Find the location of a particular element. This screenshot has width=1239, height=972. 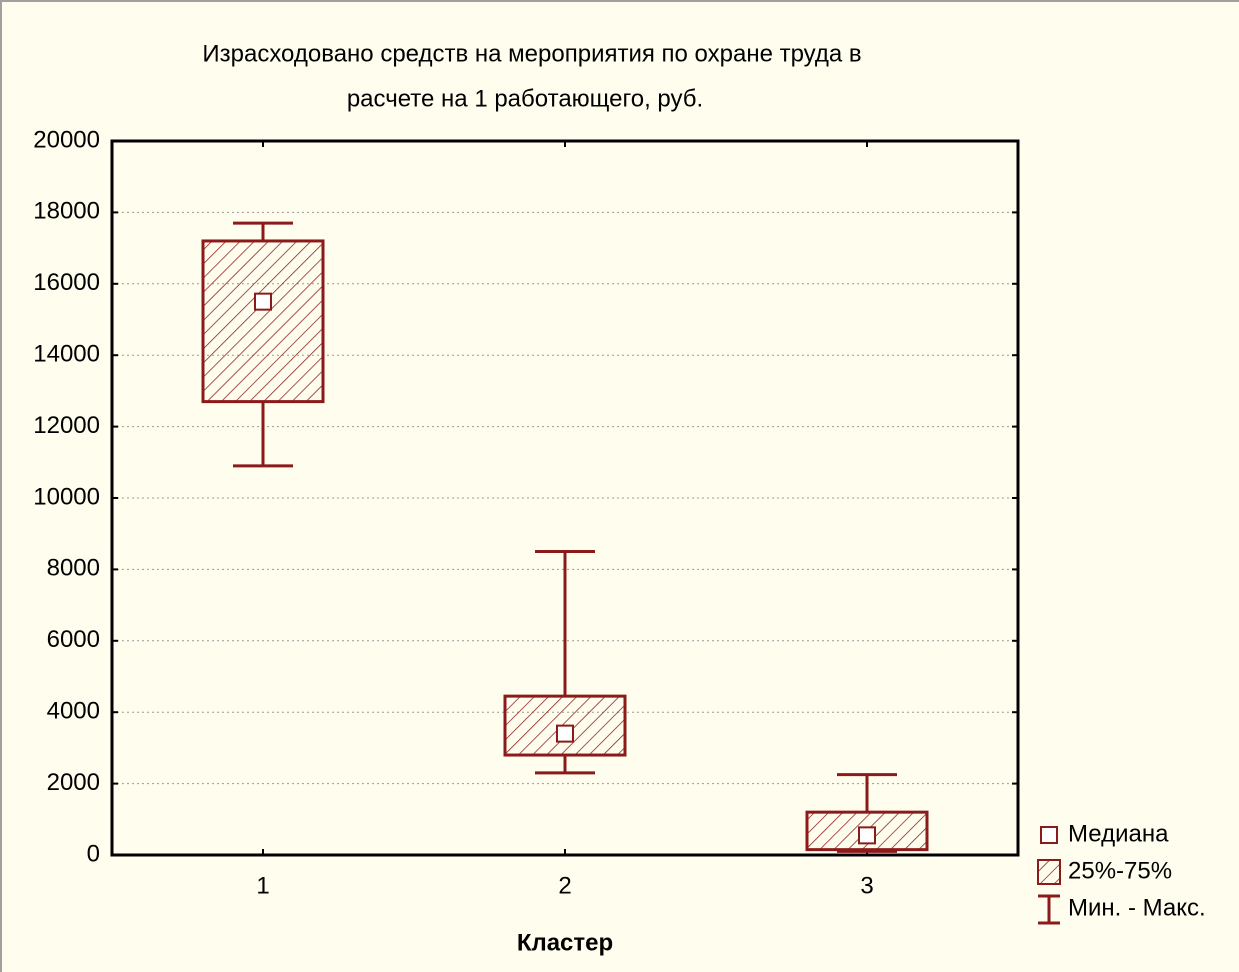

y-tick-label: 20000 is located at coordinates (66, 139).